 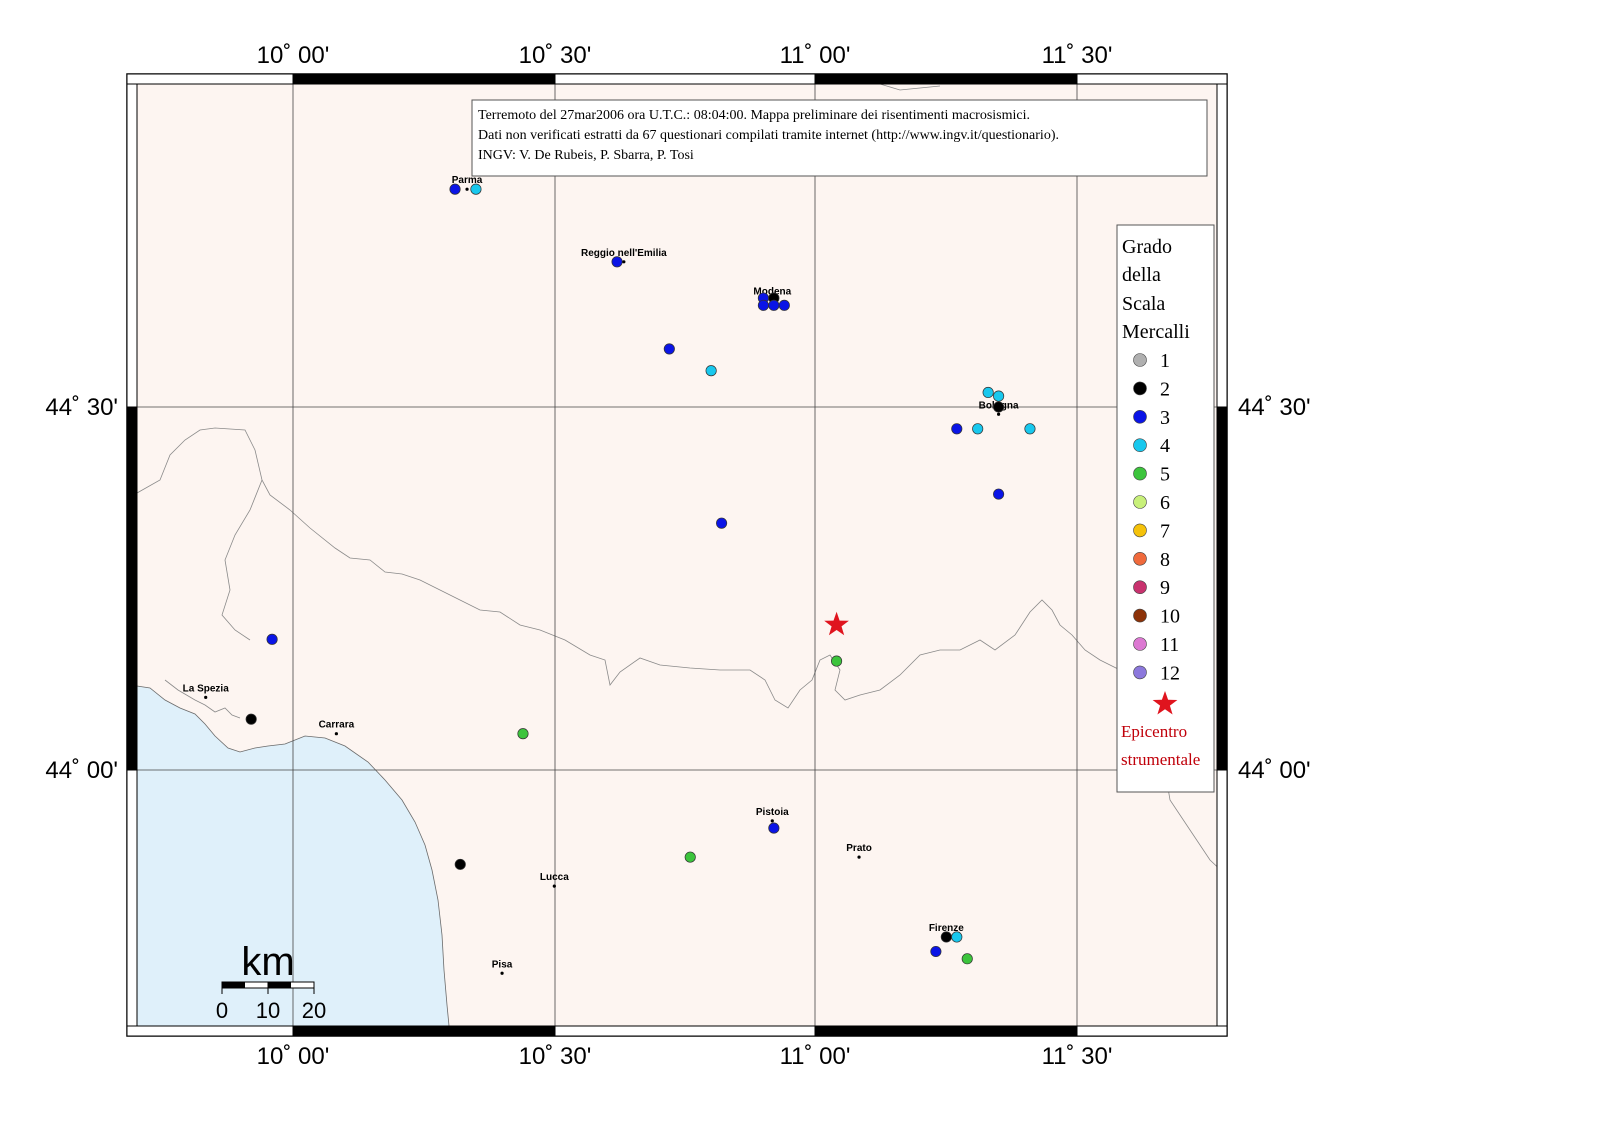 What do you see at coordinates (624, 262) in the screenshot?
I see `city-marker-reggio-nell-emilia` at bounding box center [624, 262].